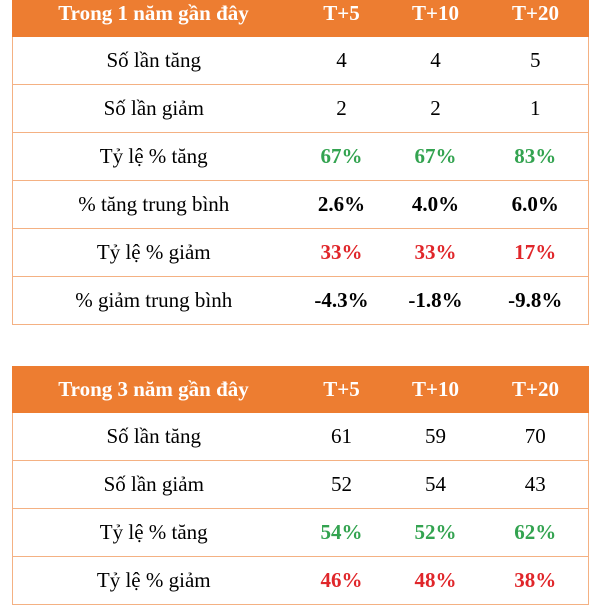 The image size is (600, 605). Describe the element at coordinates (341, 300) in the screenshot. I see `value-t5: -4.3%` at that location.